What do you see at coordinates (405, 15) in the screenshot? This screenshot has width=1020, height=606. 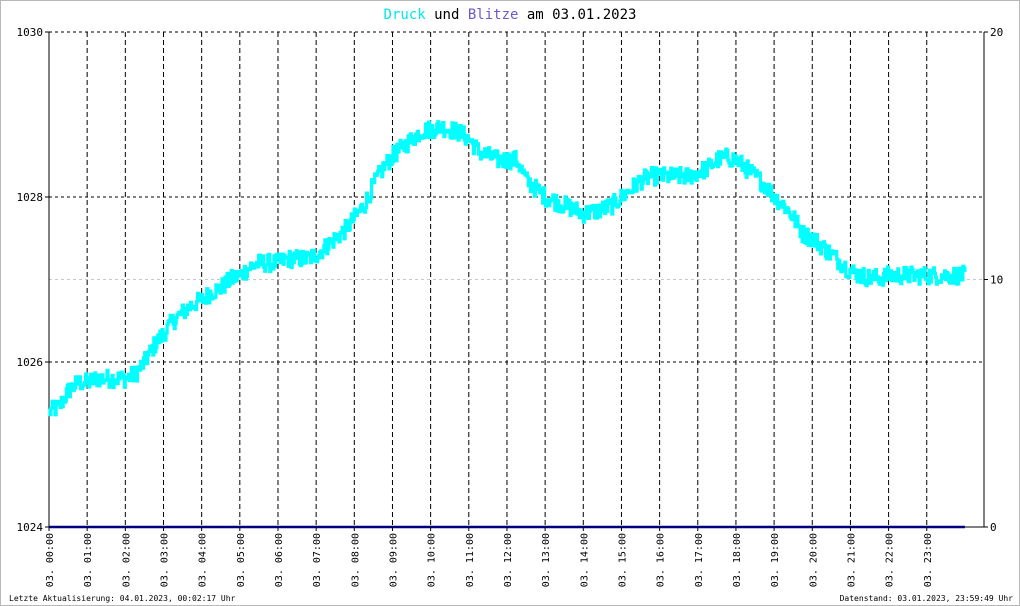 I see `title-druck: Druck` at bounding box center [405, 15].